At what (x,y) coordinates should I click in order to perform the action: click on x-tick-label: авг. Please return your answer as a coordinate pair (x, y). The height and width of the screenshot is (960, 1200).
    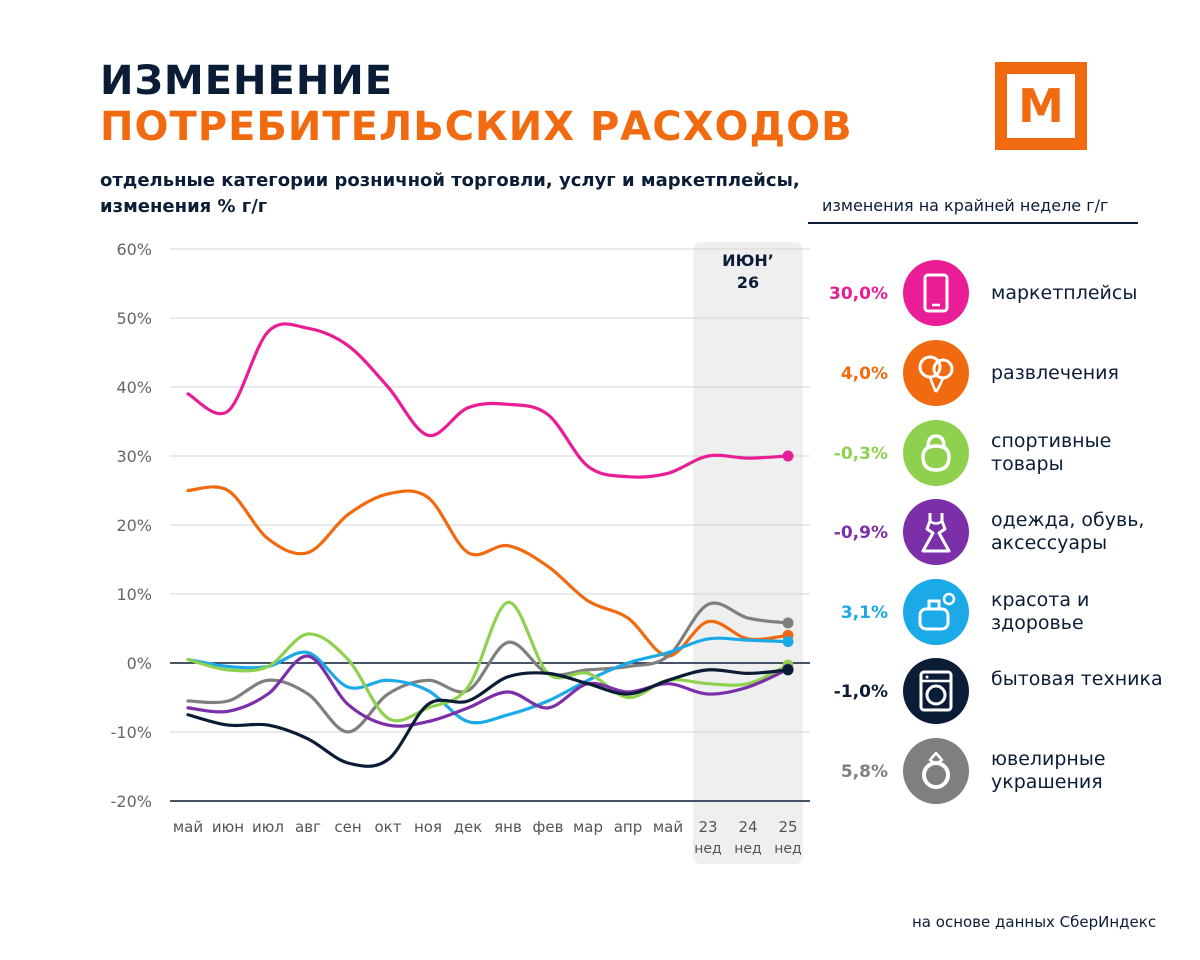
    Looking at the image, I should click on (308, 827).